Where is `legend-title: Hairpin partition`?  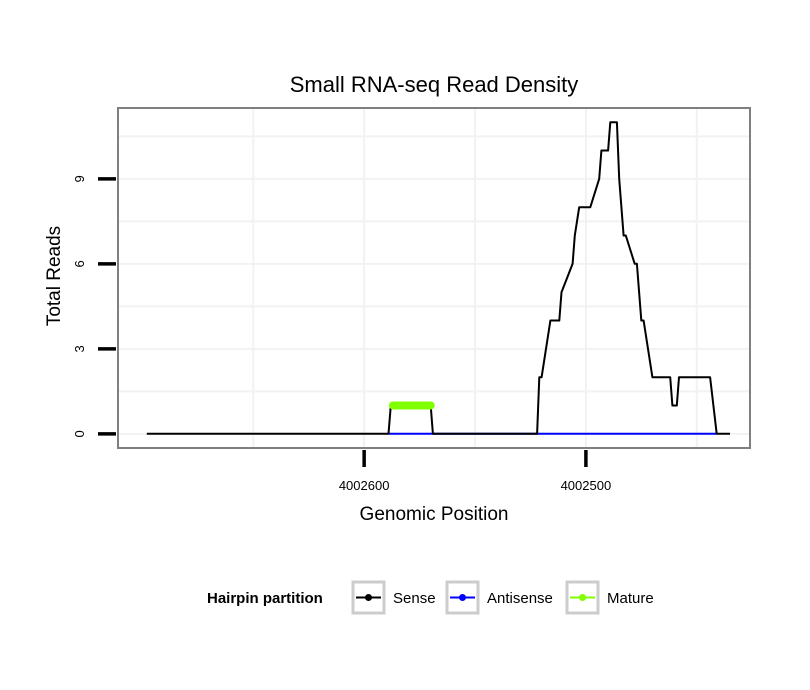 legend-title: Hairpin partition is located at coordinates (265, 598).